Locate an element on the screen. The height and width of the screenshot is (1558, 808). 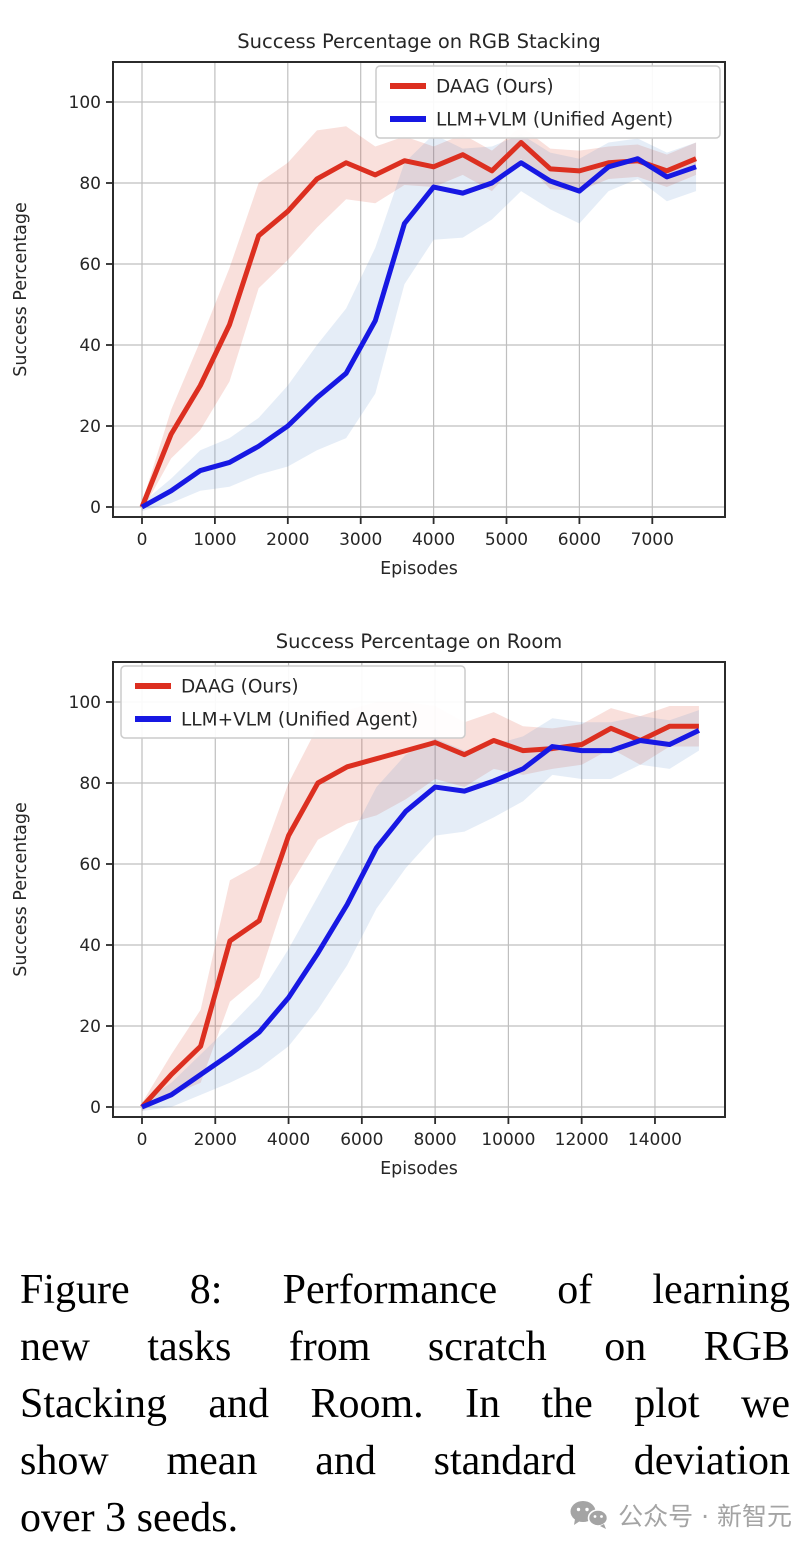
x-tick-label: 5000 is located at coordinates (506, 540).